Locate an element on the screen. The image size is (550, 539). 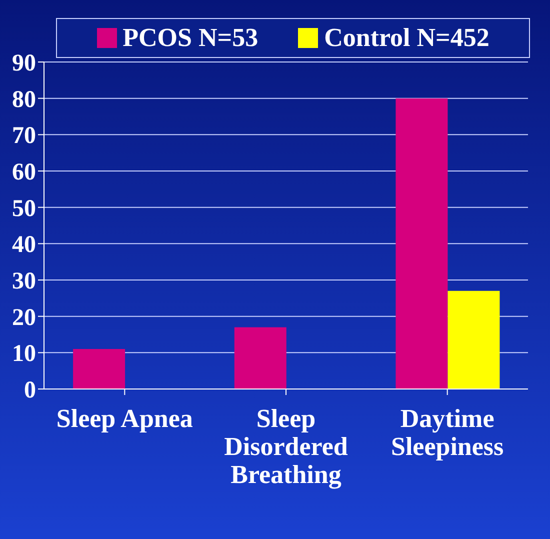
y-tick-label: 70 is located at coordinates (24, 136).